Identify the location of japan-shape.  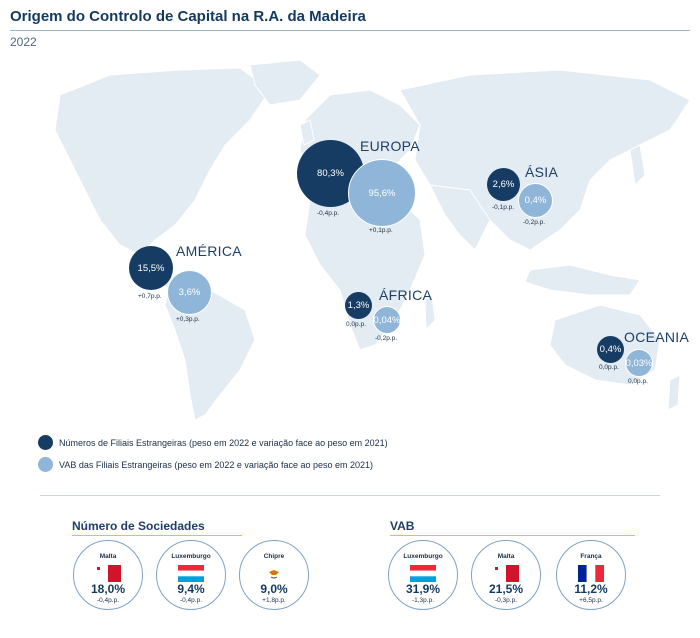
(637, 165).